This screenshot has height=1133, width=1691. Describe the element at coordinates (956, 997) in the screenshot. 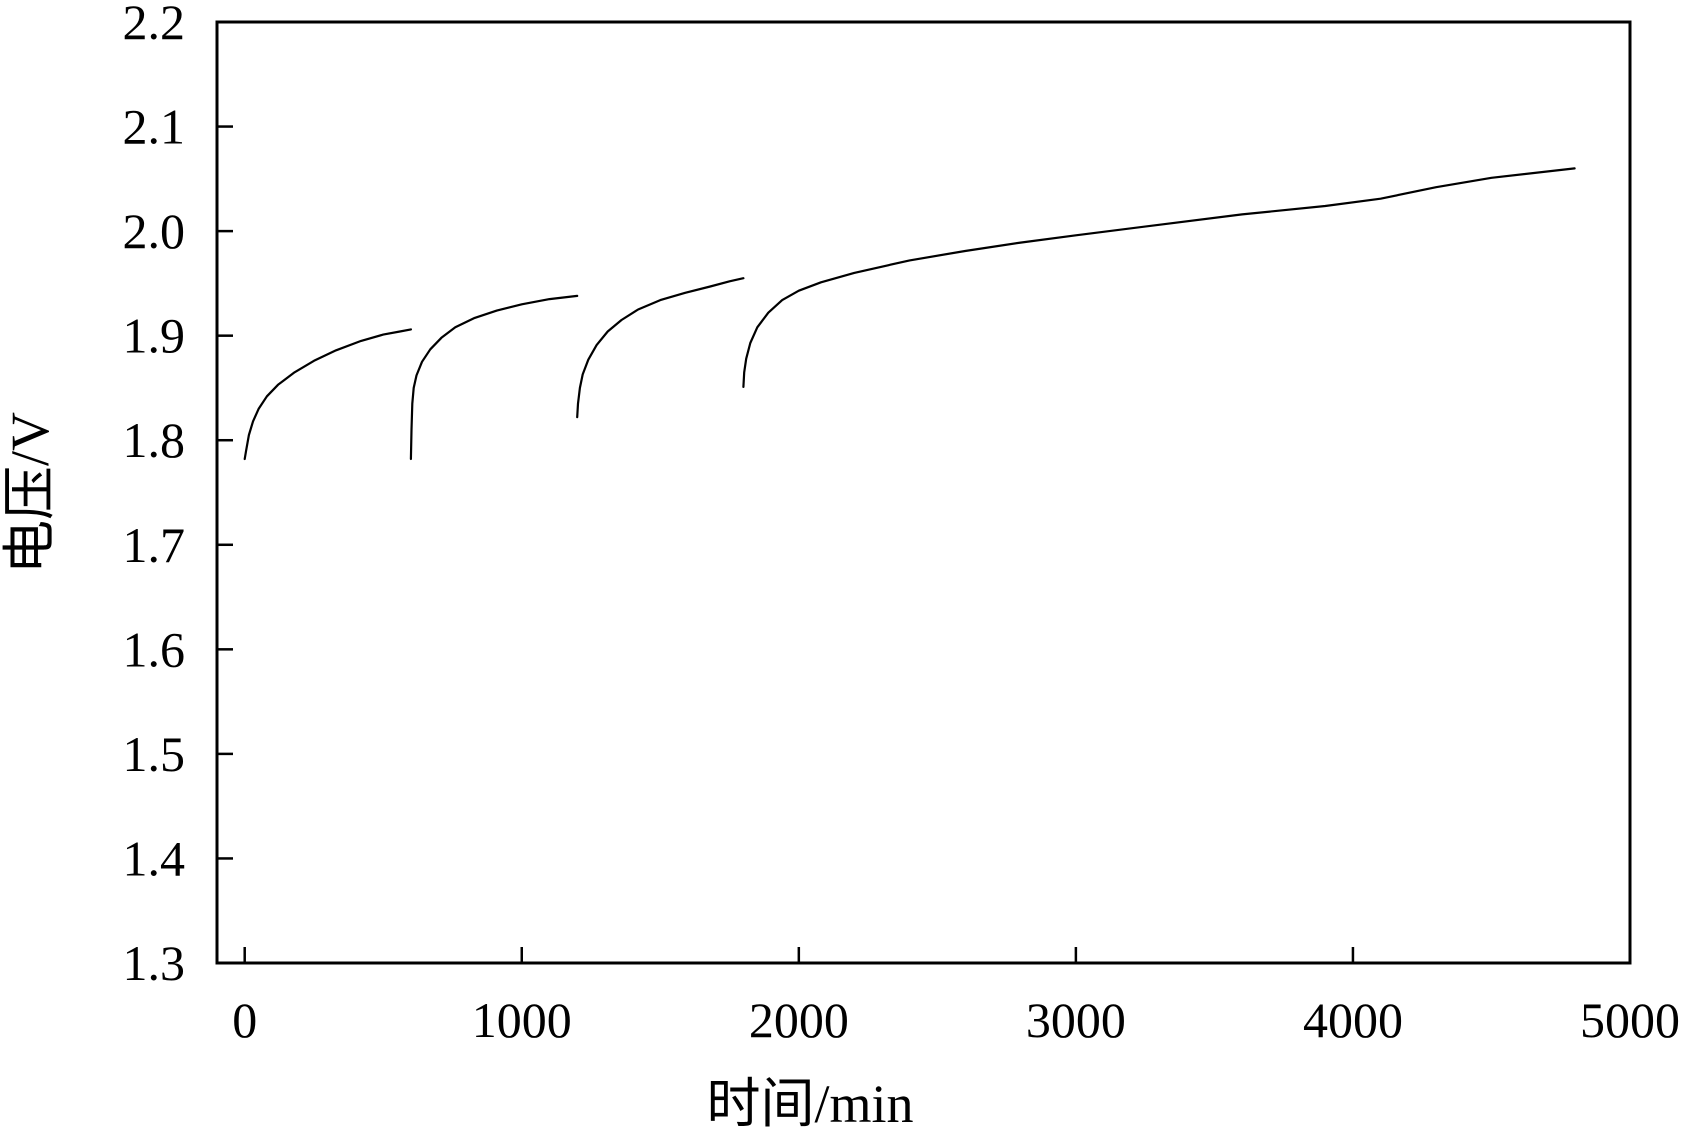

I see `x-axis: 0 1000 2000 3000 4000 5000` at that location.